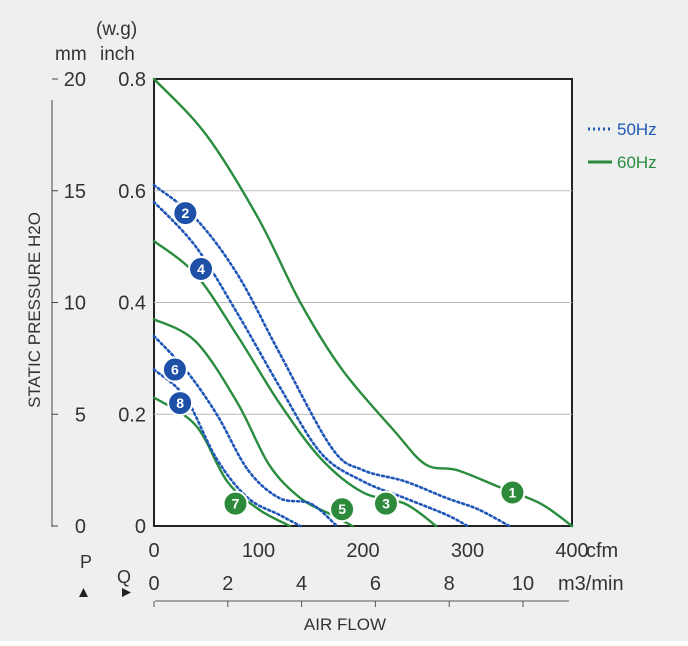 This screenshot has height=646, width=688. I want to click on badge-label: 8, so click(180, 403).